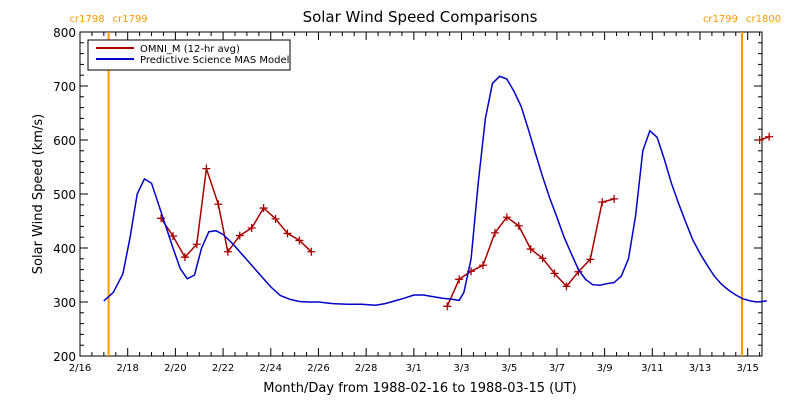 The height and width of the screenshot is (400, 800). Describe the element at coordinates (652, 368) in the screenshot. I see `x-tick-label: 3/11` at that location.